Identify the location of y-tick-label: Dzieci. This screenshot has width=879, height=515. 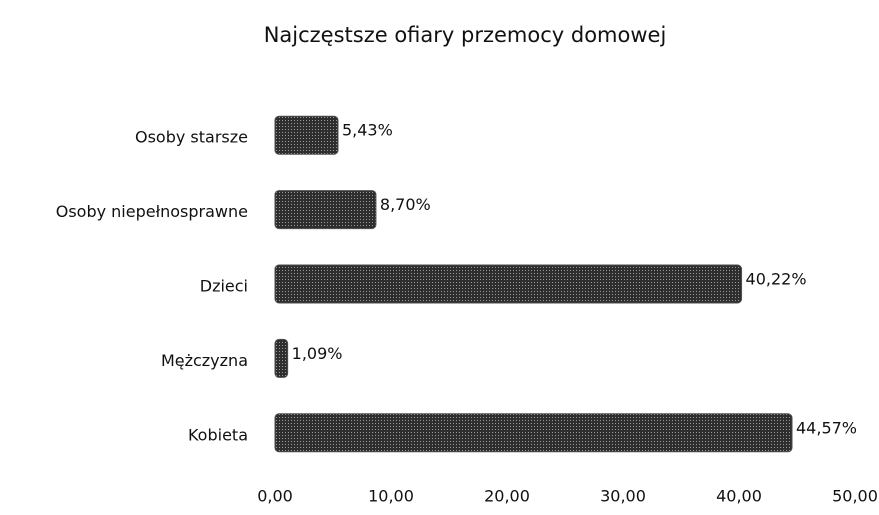
(224, 286).